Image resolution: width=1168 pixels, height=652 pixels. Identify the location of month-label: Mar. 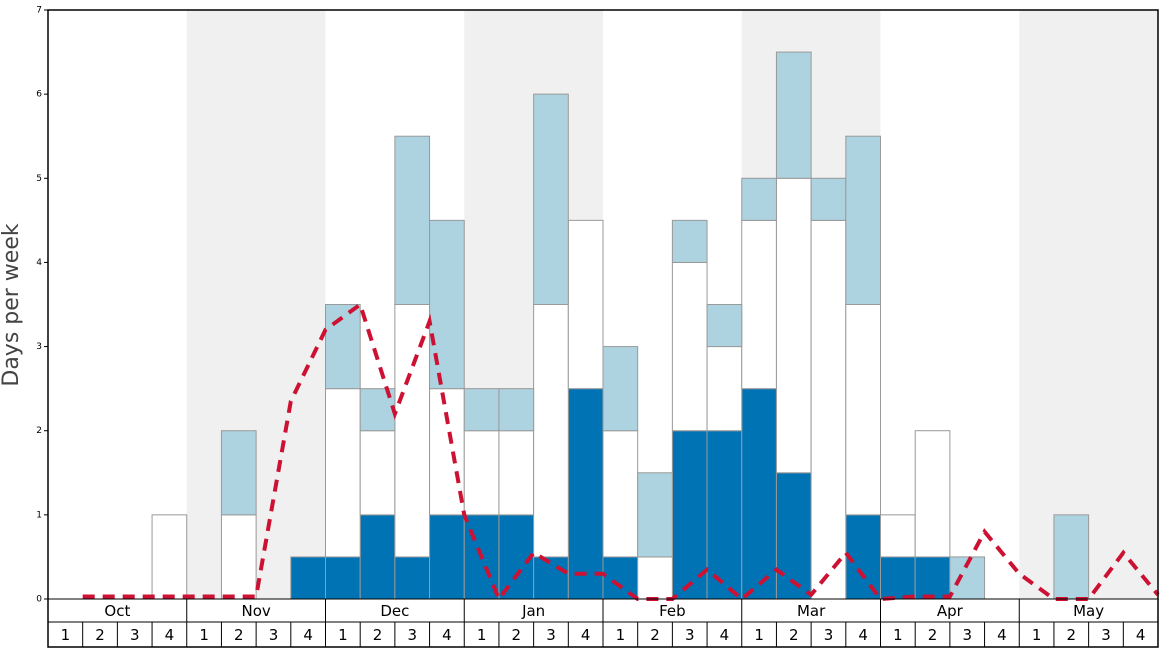
(811, 611).